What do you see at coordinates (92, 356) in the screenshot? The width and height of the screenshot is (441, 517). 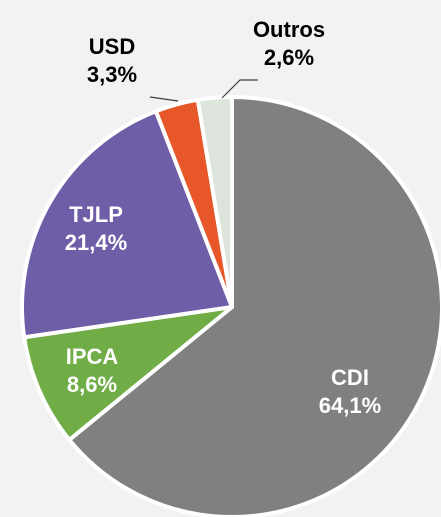 I see `slice-label: IPCA` at bounding box center [92, 356].